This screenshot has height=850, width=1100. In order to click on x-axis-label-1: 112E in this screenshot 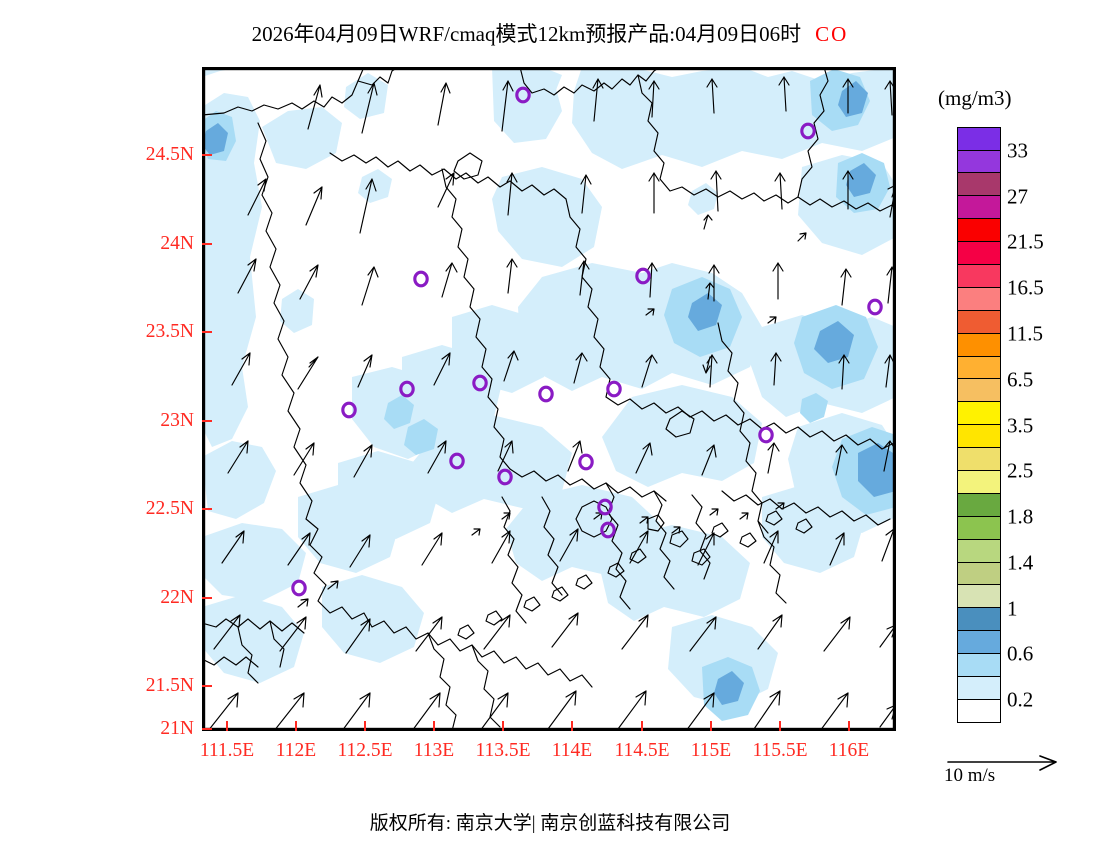, I will do `click(296, 750)`.